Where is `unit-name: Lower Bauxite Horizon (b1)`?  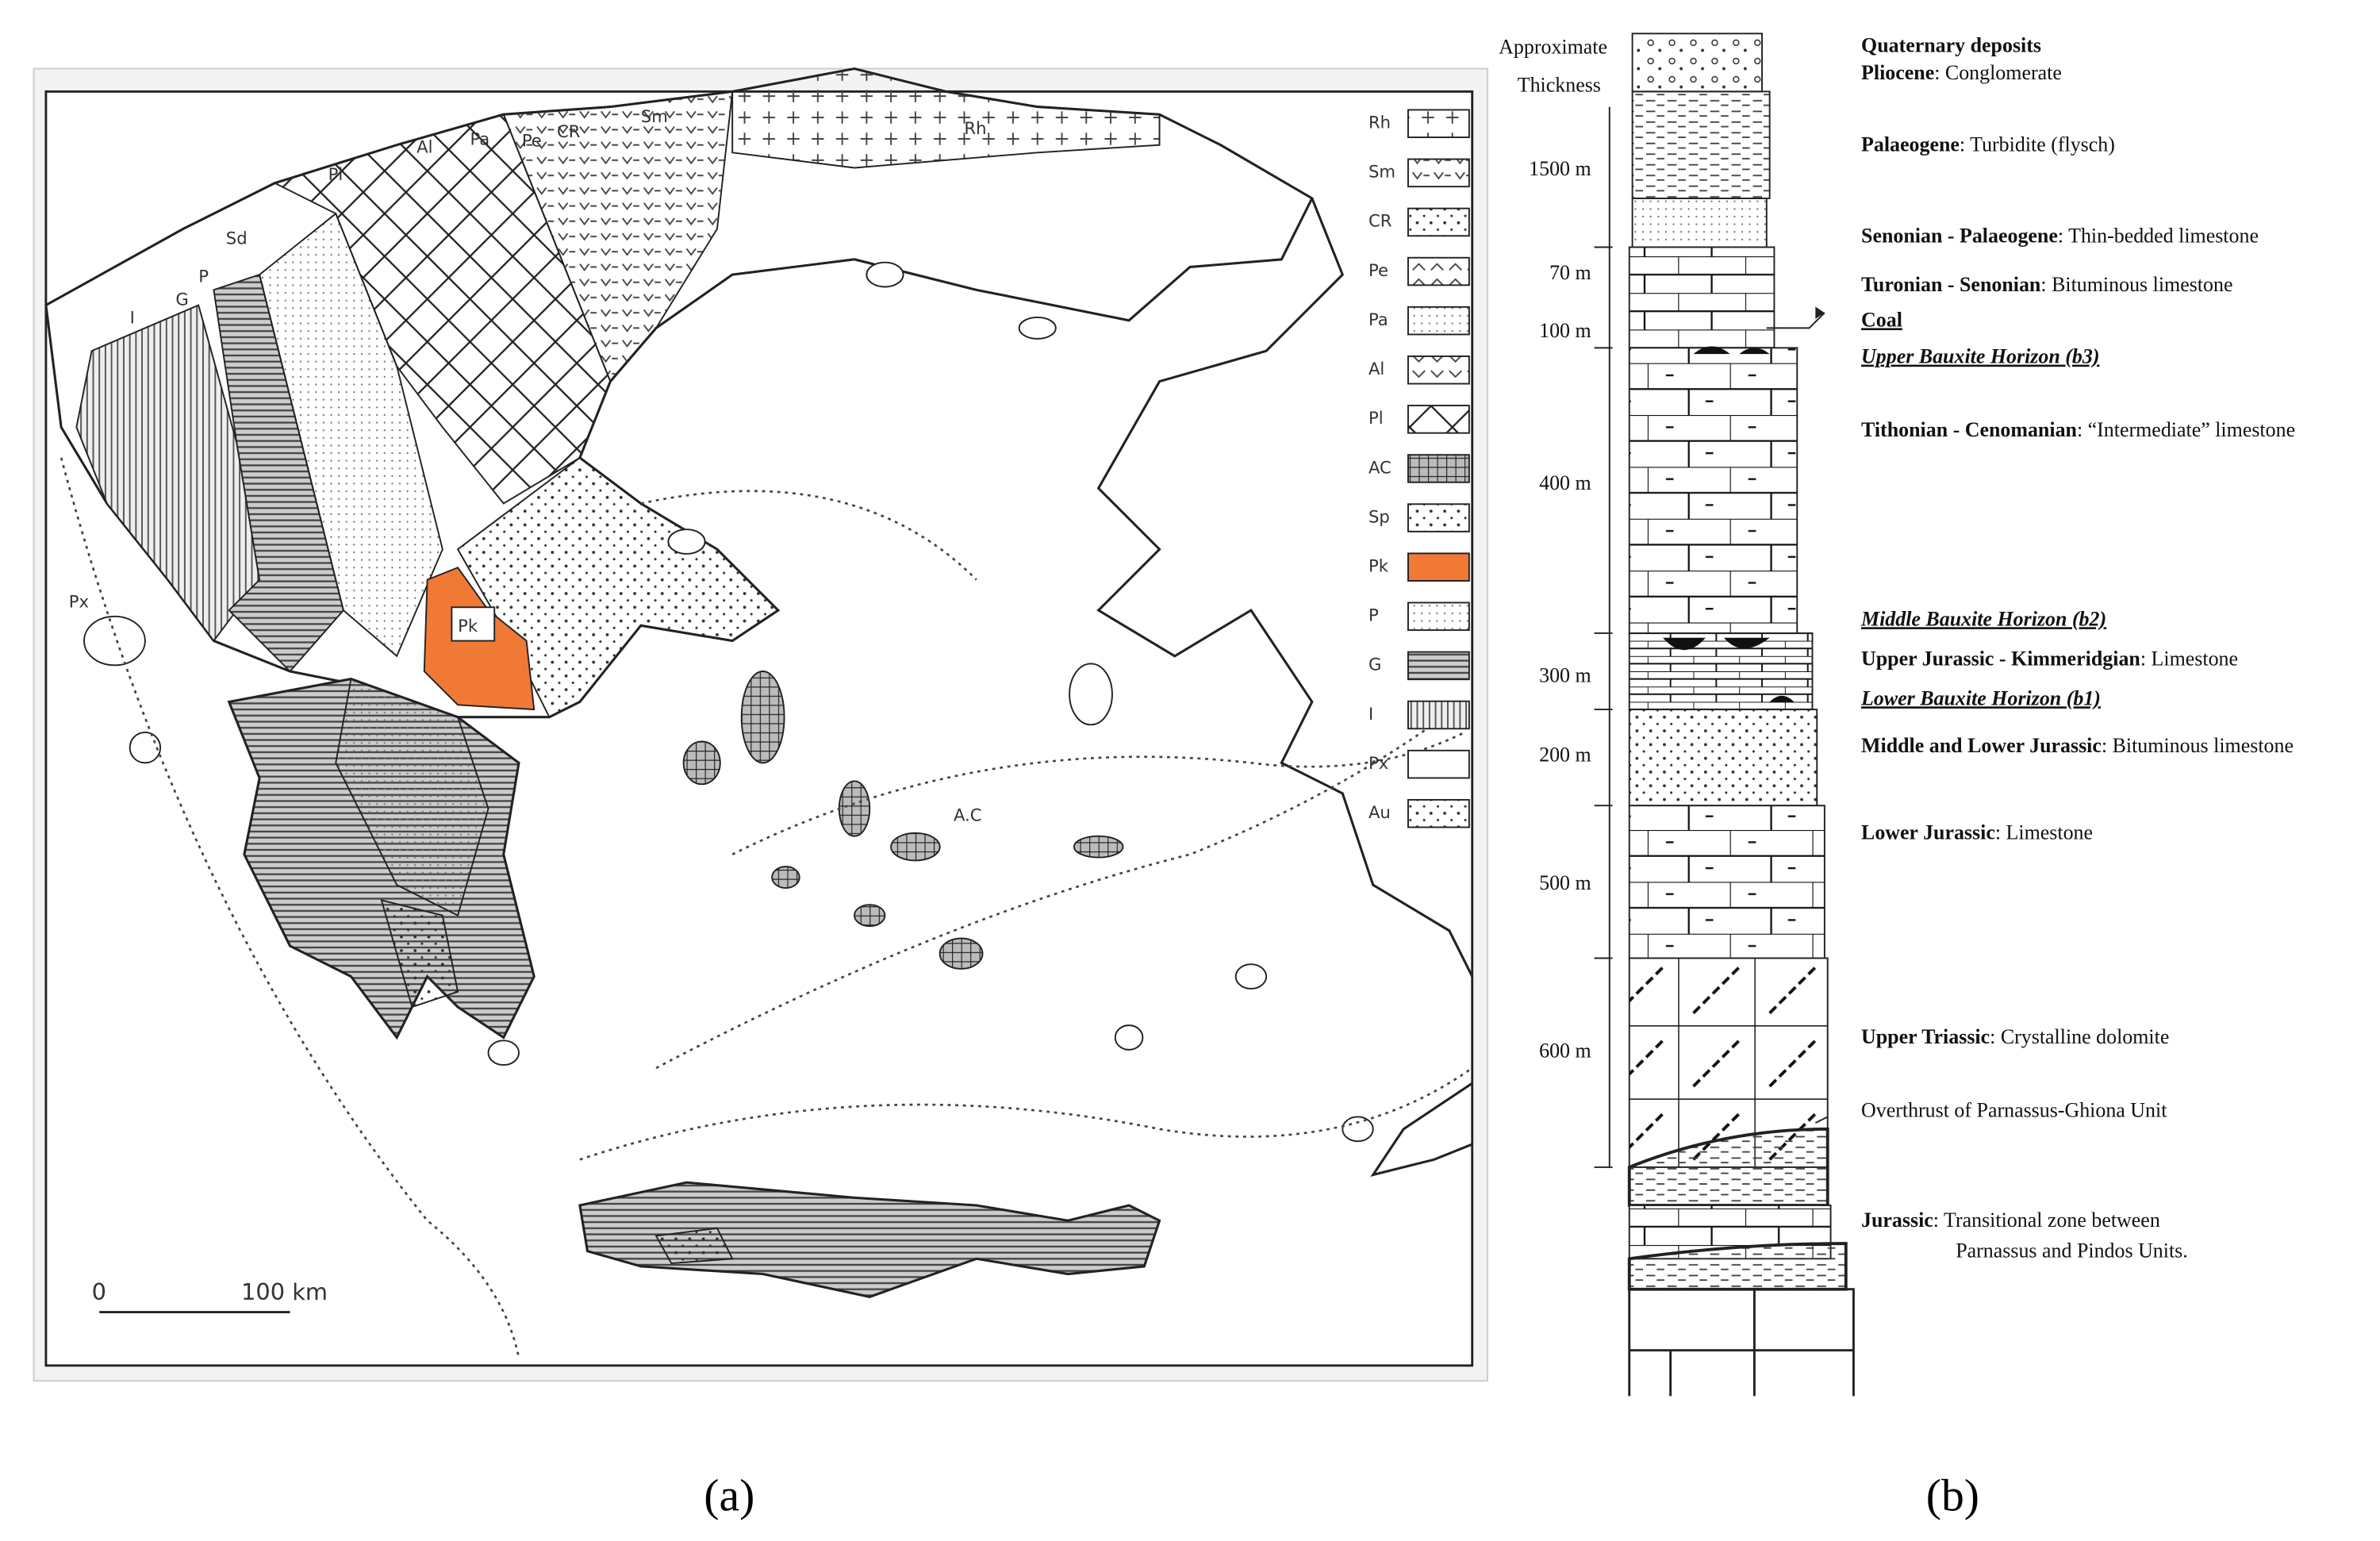 unit-name: Lower Bauxite Horizon (b1) is located at coordinates (1980, 697).